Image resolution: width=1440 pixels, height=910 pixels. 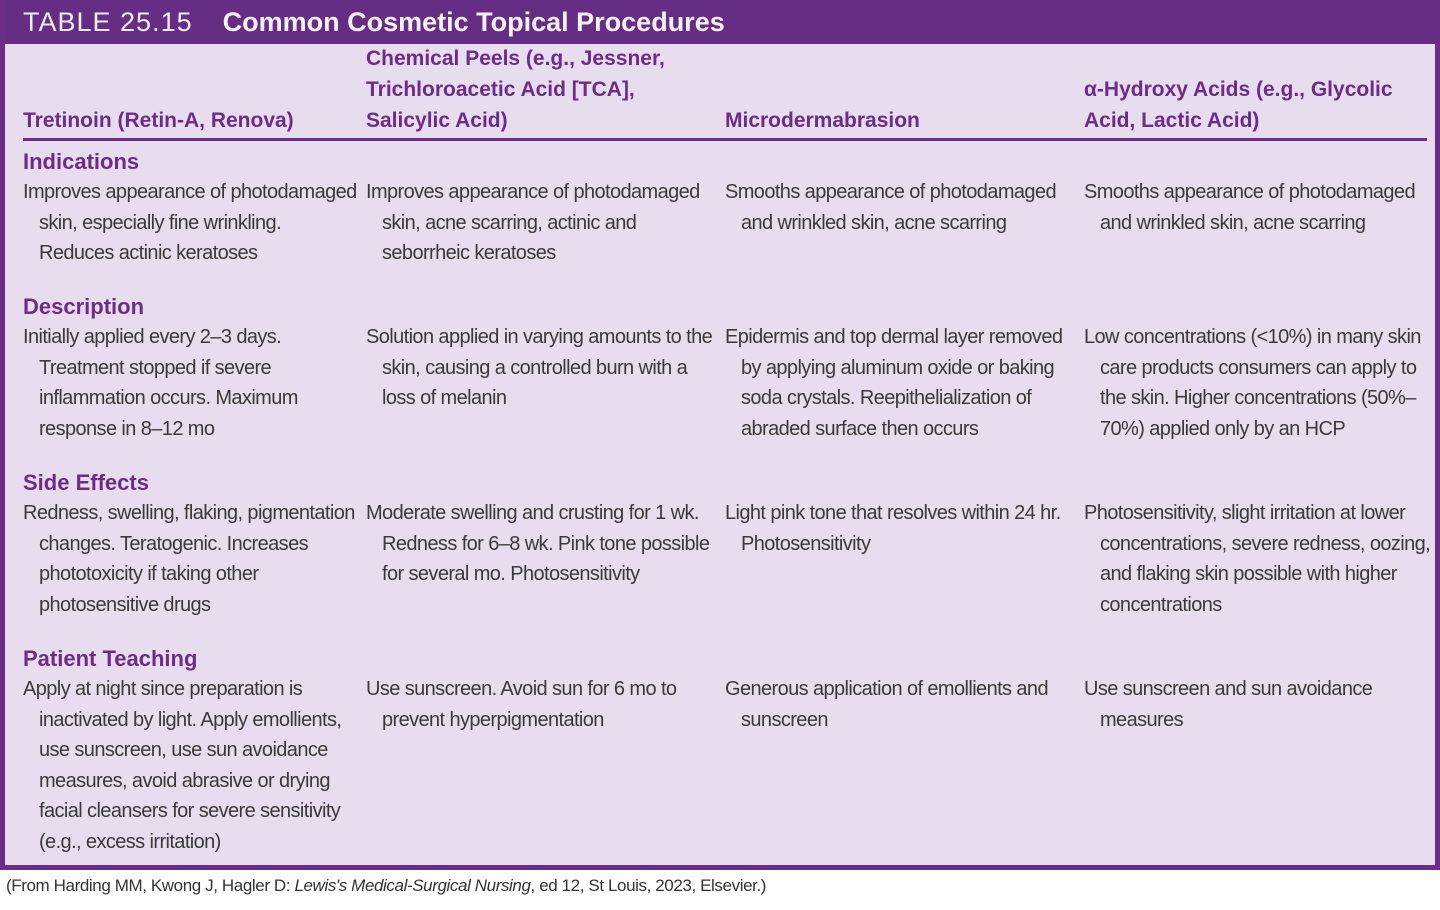 I want to click on table-number: TABLE 25.15, so click(x=108, y=21).